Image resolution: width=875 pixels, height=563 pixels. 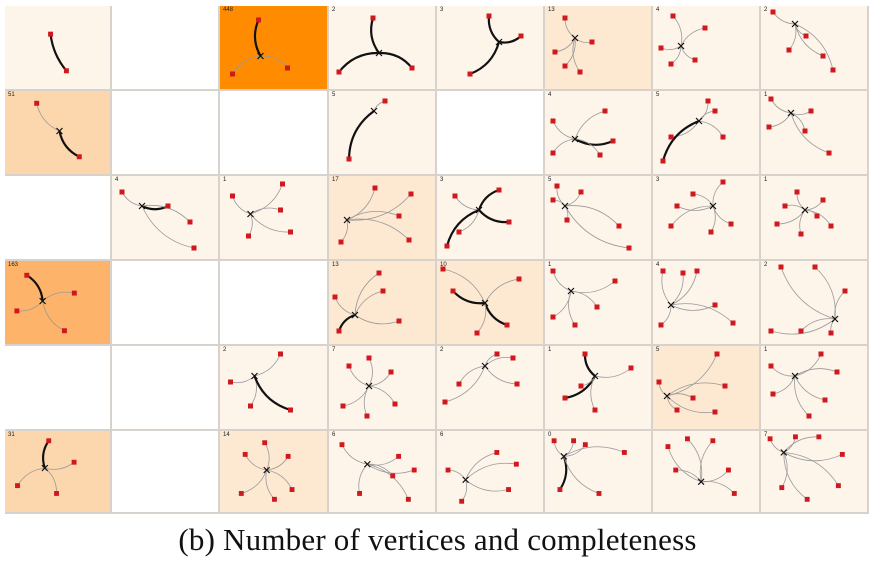 What do you see at coordinates (599, 472) in the screenshot?
I see `grid-cell-r6-c6: 0` at bounding box center [599, 472].